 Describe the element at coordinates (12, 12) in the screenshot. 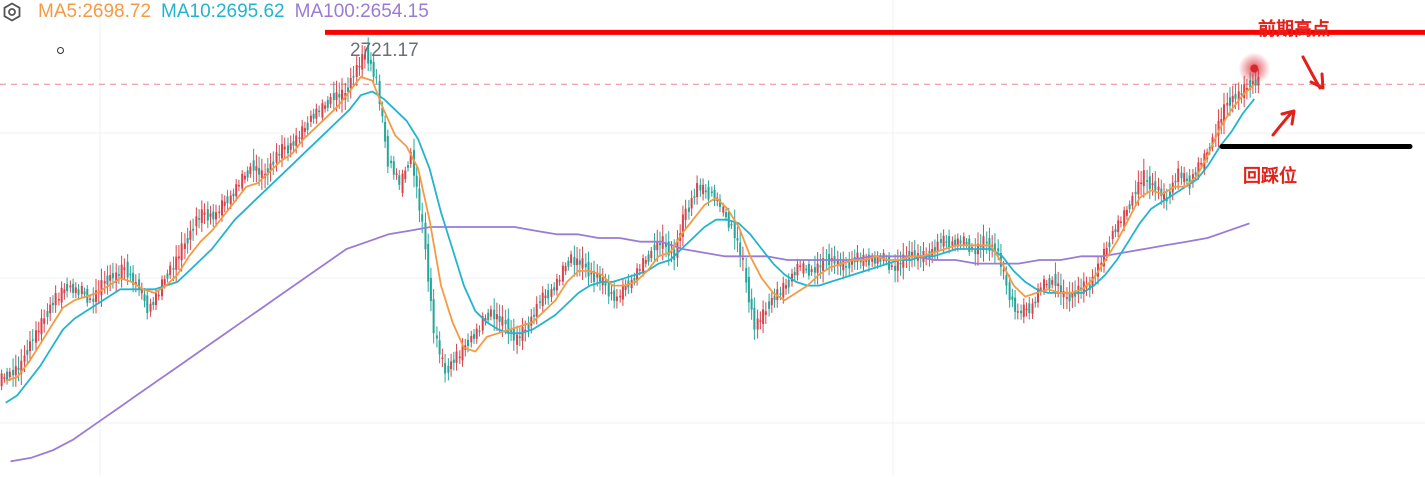

I see `hexagon-settings-icon` at that location.